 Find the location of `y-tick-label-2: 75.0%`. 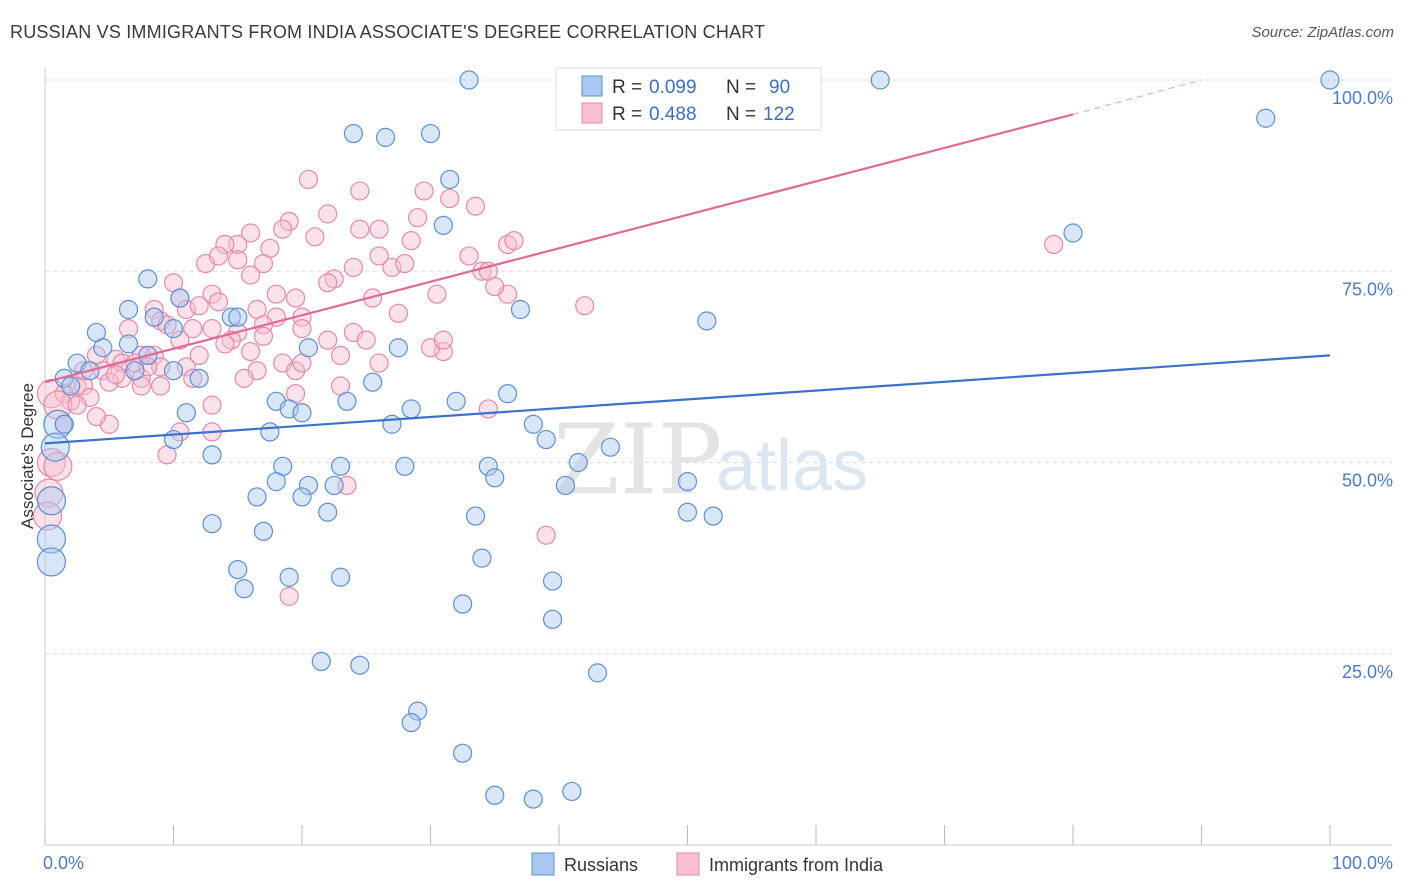

y-tick-label-2: 75.0% is located at coordinates (1367, 289).